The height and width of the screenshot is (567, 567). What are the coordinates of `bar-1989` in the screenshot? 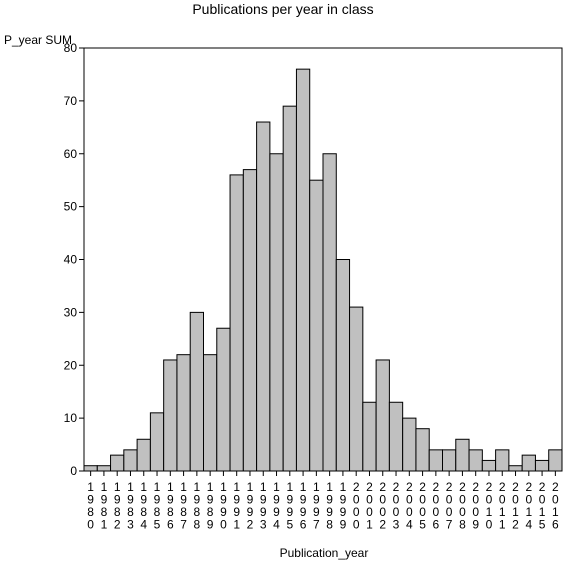 It's located at (210, 413).